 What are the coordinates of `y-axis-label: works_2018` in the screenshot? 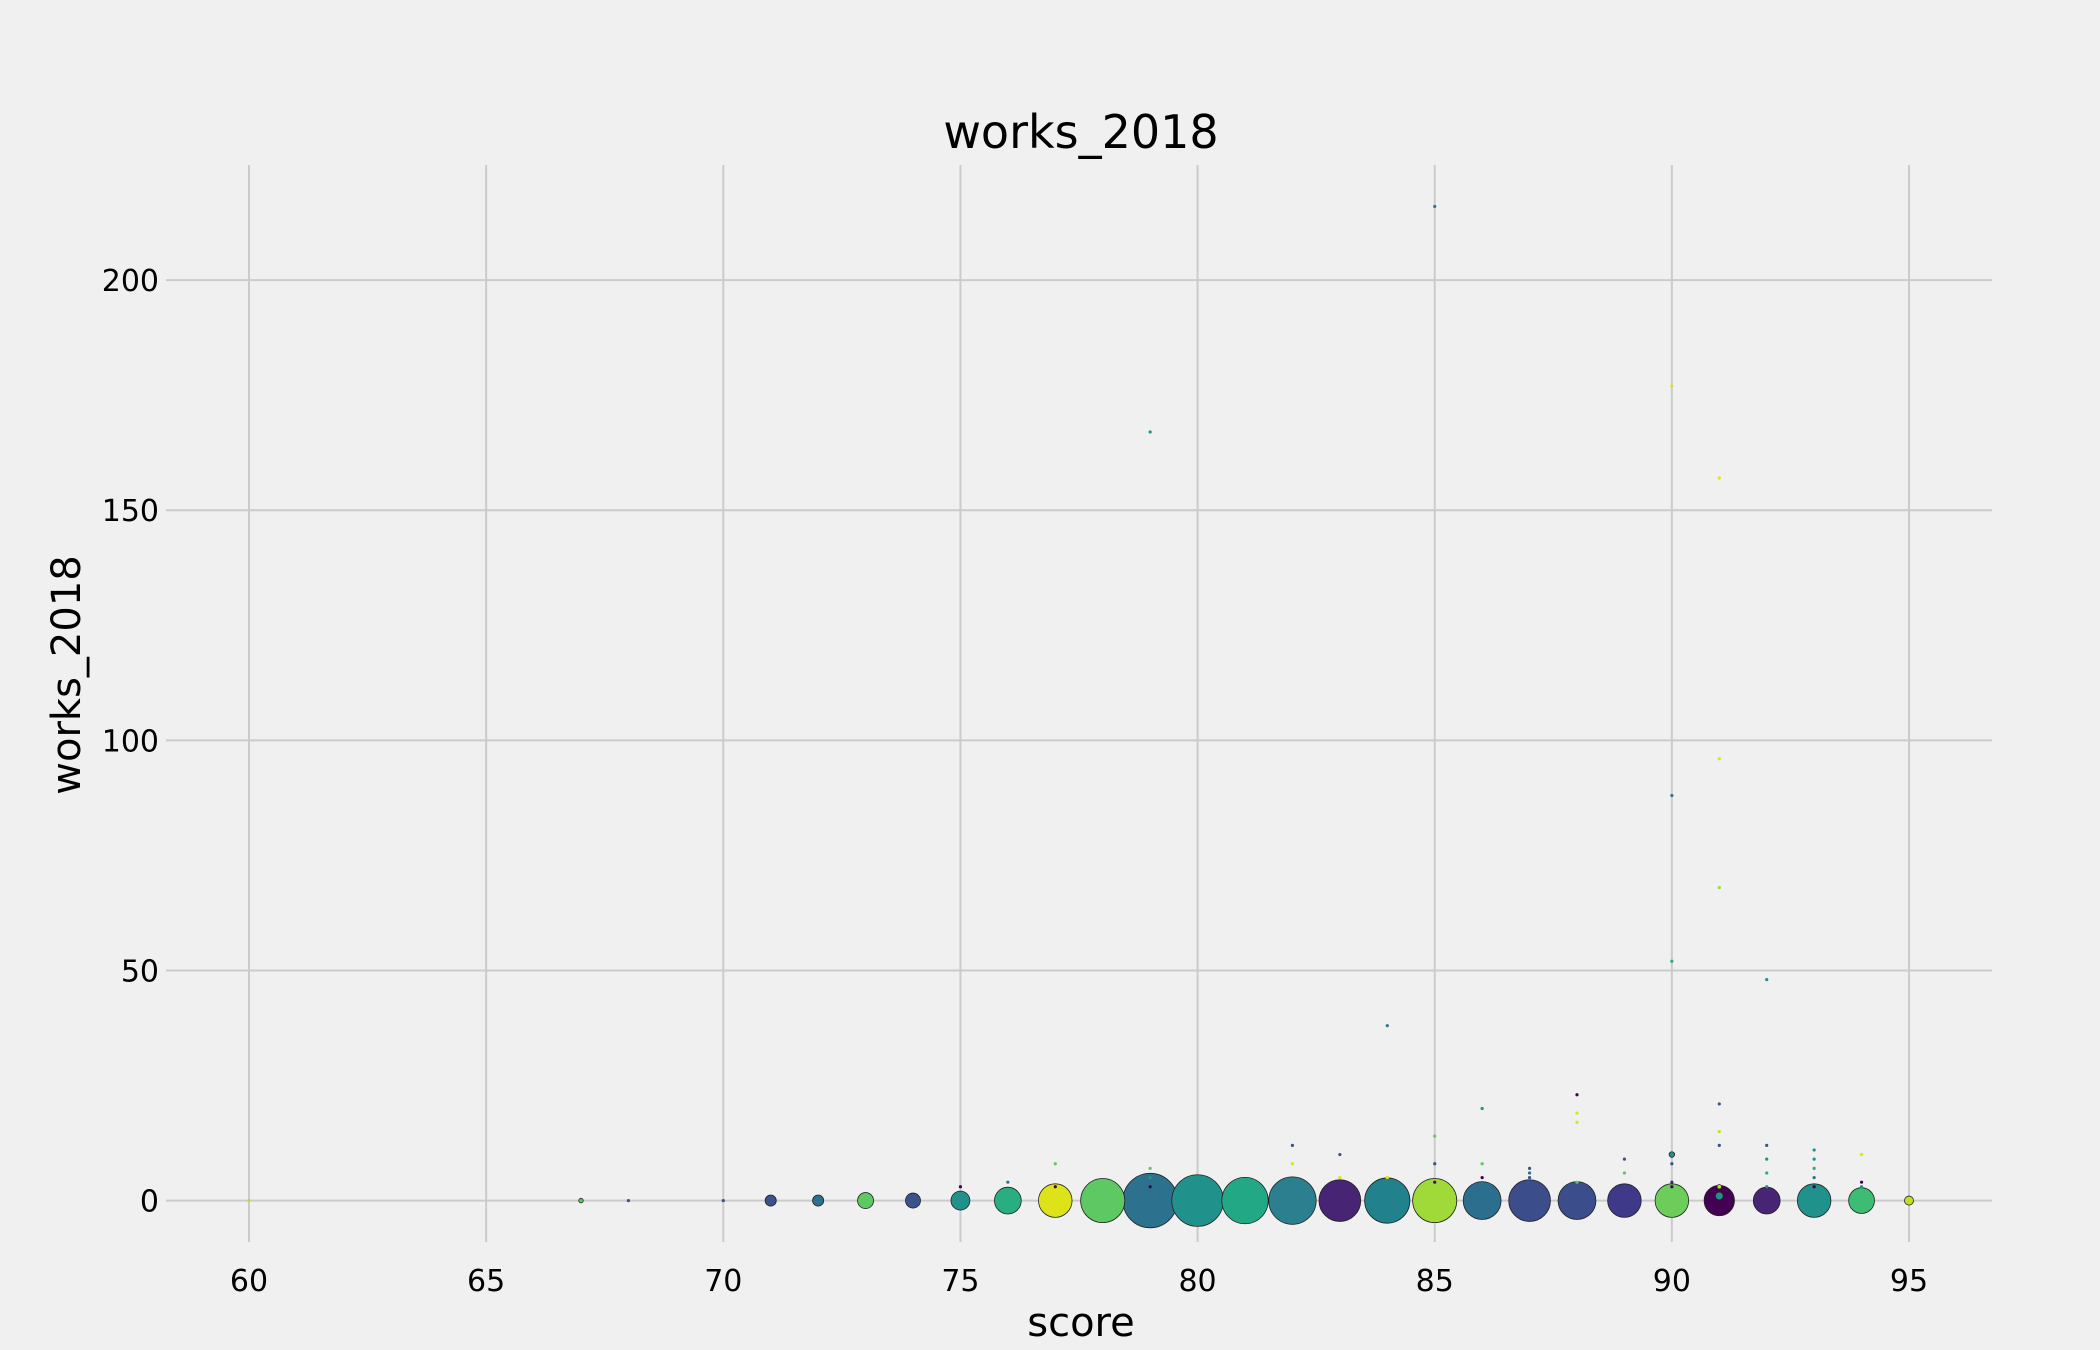 It's located at (67, 674).